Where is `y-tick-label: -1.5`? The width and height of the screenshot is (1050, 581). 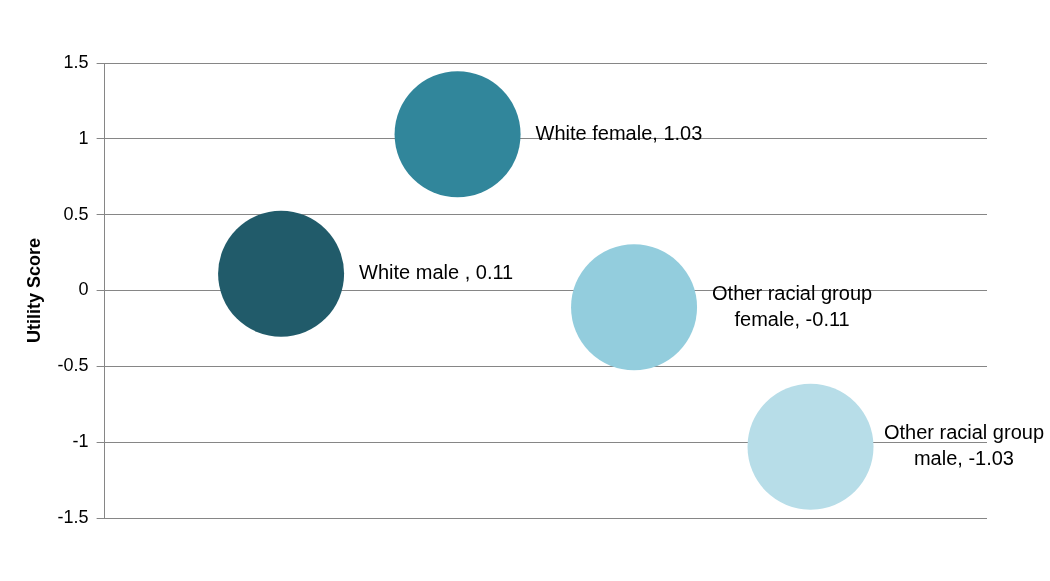
y-tick-label: -1.5 is located at coordinates (73, 516).